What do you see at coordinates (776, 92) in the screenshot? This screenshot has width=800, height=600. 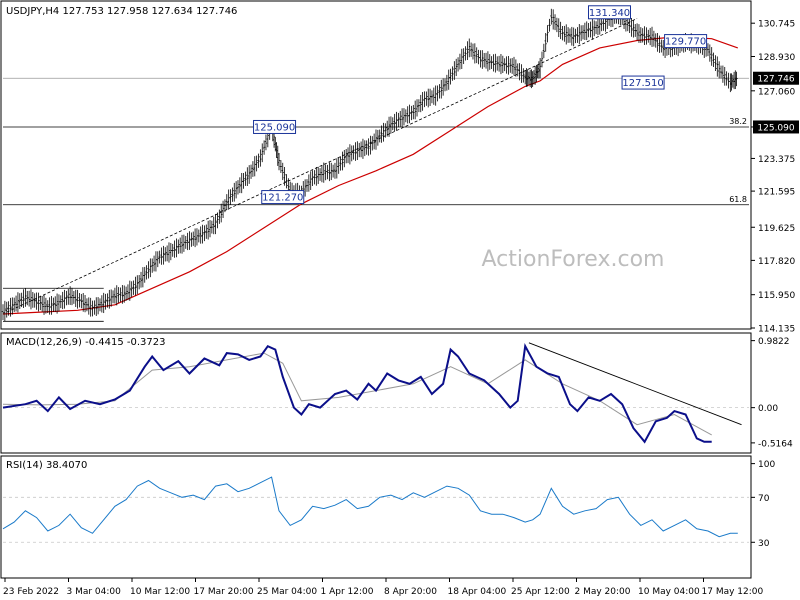 I see `price-y-tick-label: 127.060` at bounding box center [776, 92].